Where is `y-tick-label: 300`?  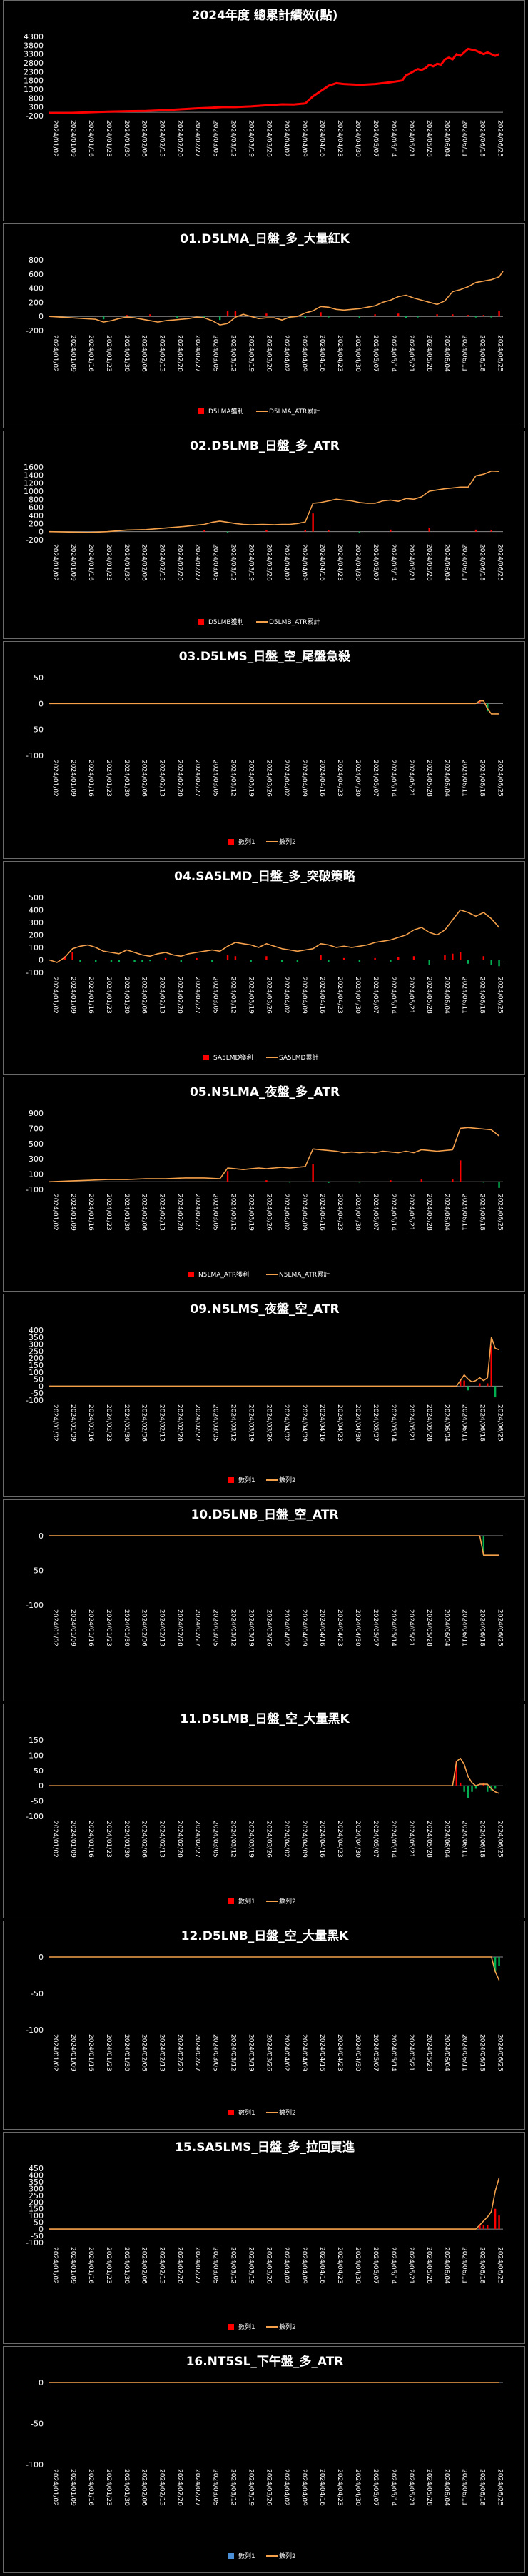
y-tick-label: 300 is located at coordinates (36, 1344).